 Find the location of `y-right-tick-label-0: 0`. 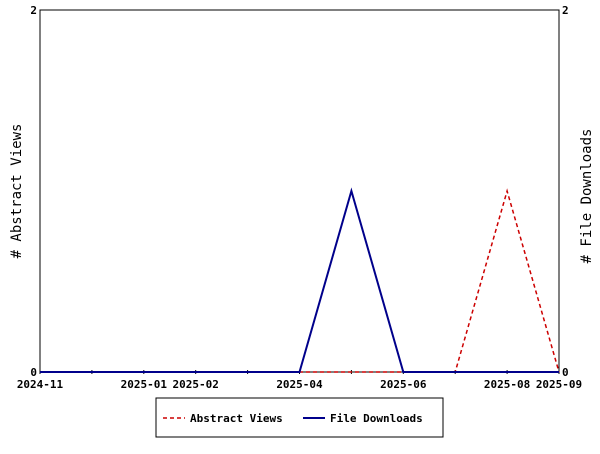

y-right-tick-label-0: 0 is located at coordinates (565, 372).